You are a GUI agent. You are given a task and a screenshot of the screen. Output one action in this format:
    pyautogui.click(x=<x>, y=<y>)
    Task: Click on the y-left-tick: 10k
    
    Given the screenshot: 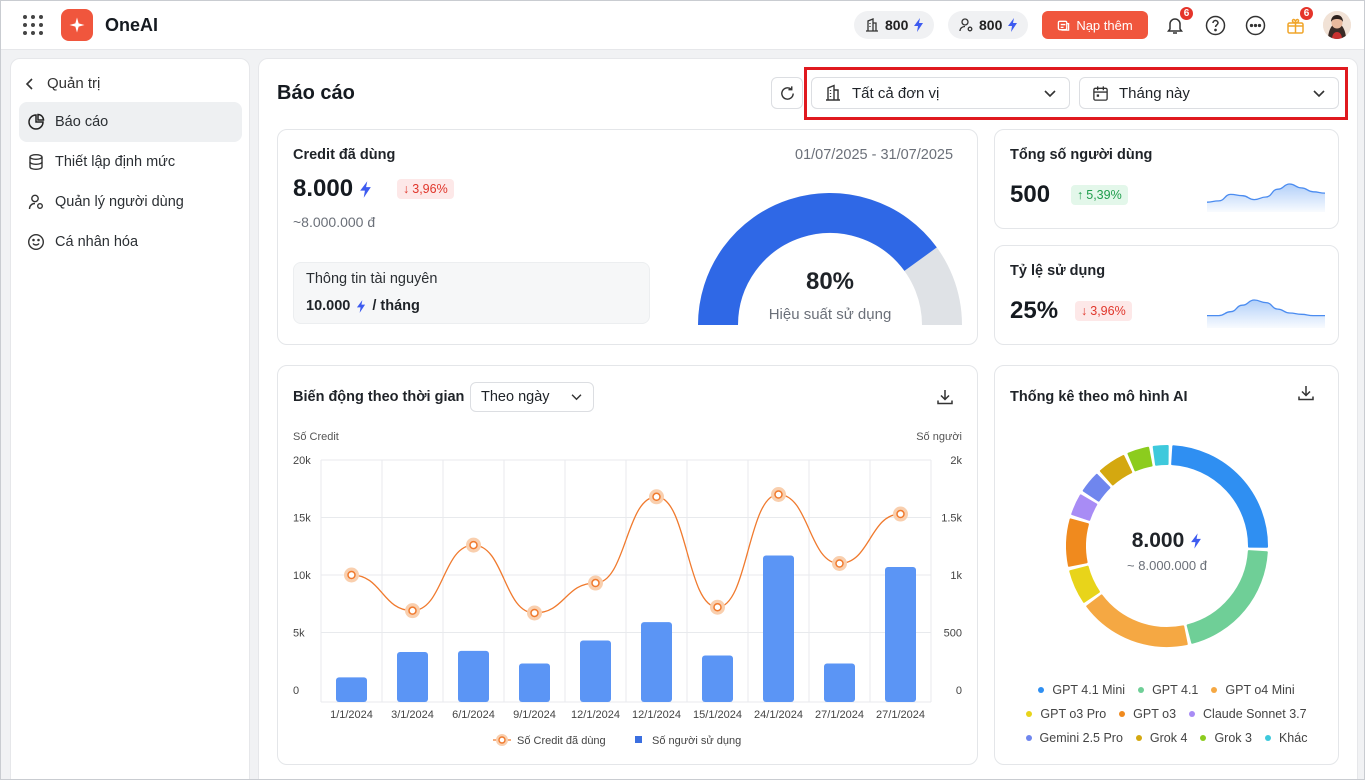 What is the action you would take?
    pyautogui.click(x=302, y=576)
    